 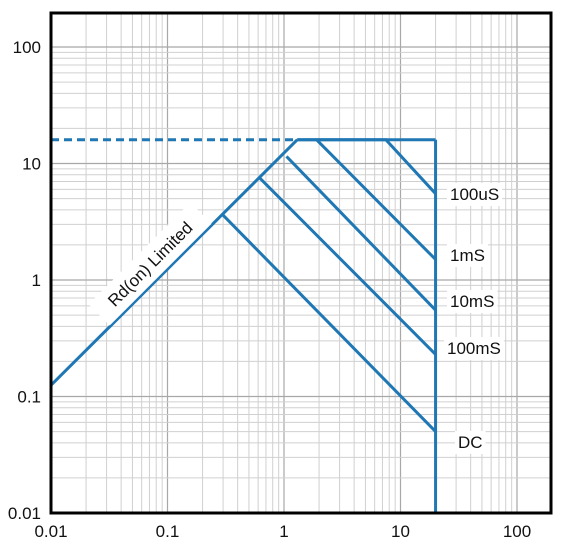 What do you see at coordinates (150, 264) in the screenshot?
I see `rd-on-limited-label-bg` at bounding box center [150, 264].